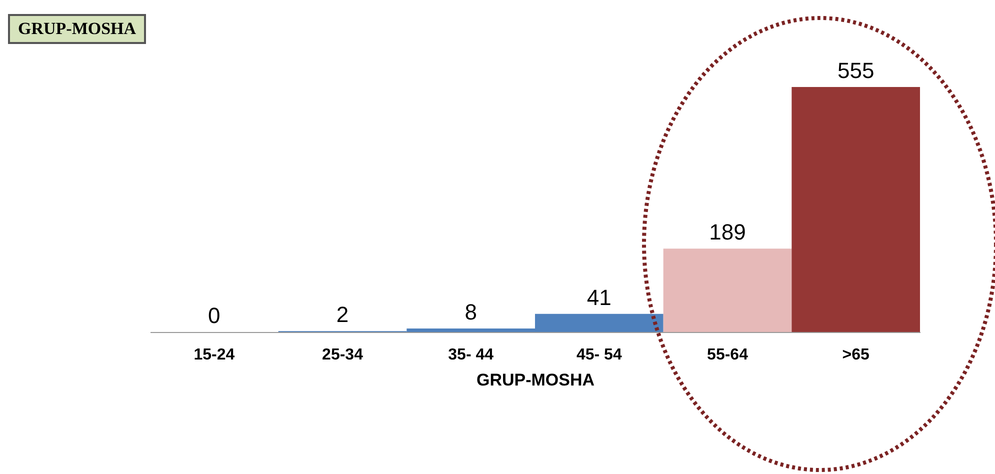  I want to click on x-tick-label: 35- 44, so click(471, 355).